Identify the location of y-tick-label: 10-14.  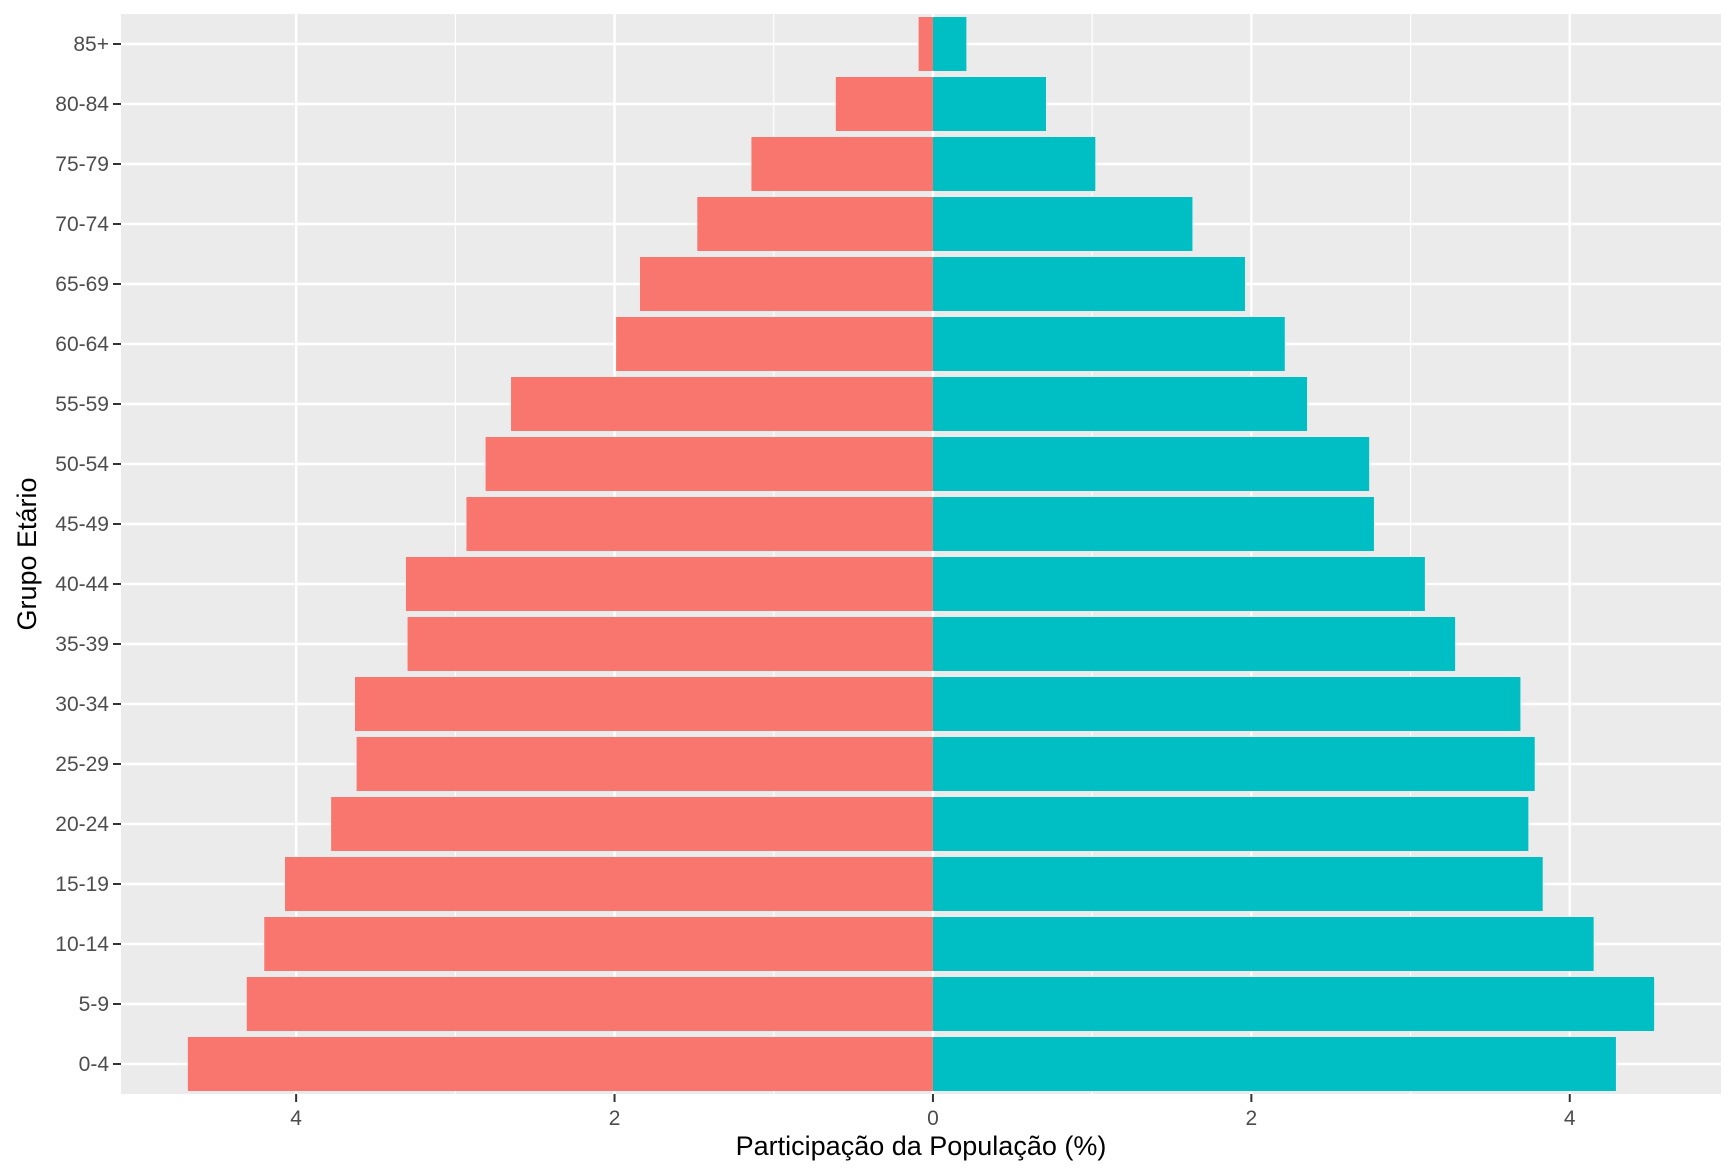
(82, 944).